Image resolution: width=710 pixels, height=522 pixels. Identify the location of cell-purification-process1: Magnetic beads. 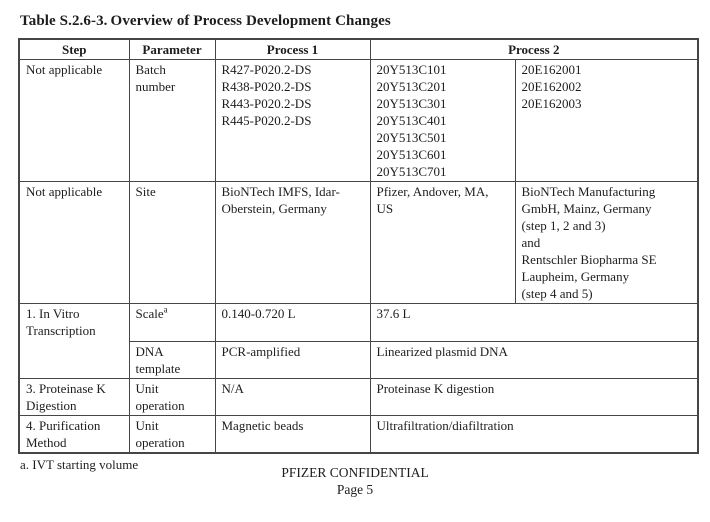
(292, 434).